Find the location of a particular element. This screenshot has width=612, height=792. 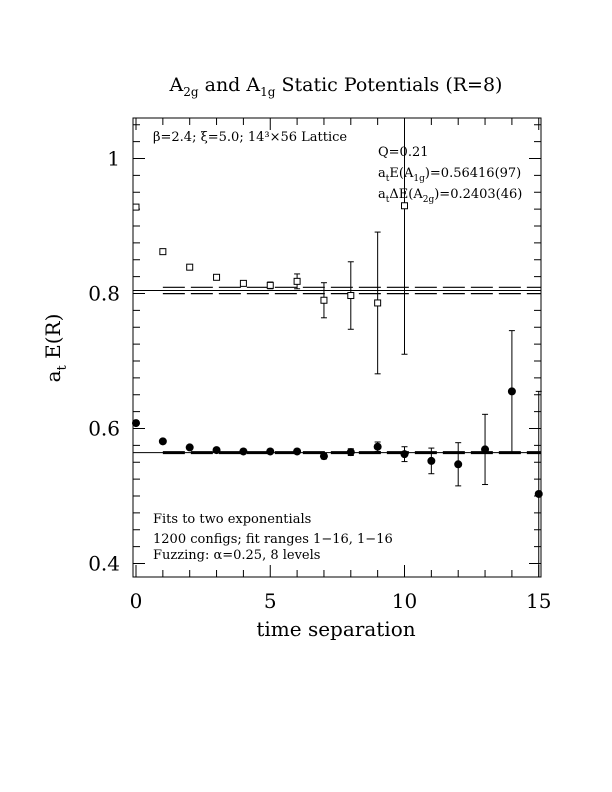

x-tick-label: 15 is located at coordinates (538, 601).